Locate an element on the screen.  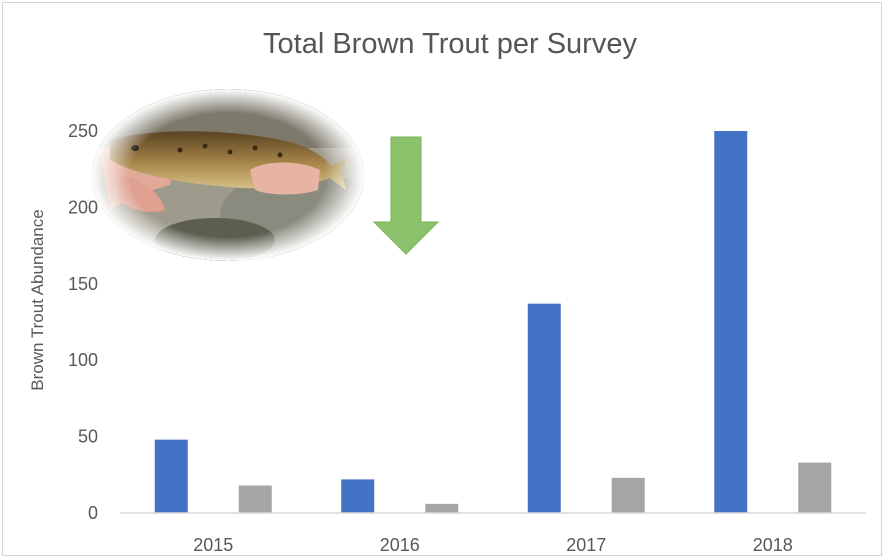
x-axis-ticks: 2015 2016 2017 2018 is located at coordinates (493, 545).